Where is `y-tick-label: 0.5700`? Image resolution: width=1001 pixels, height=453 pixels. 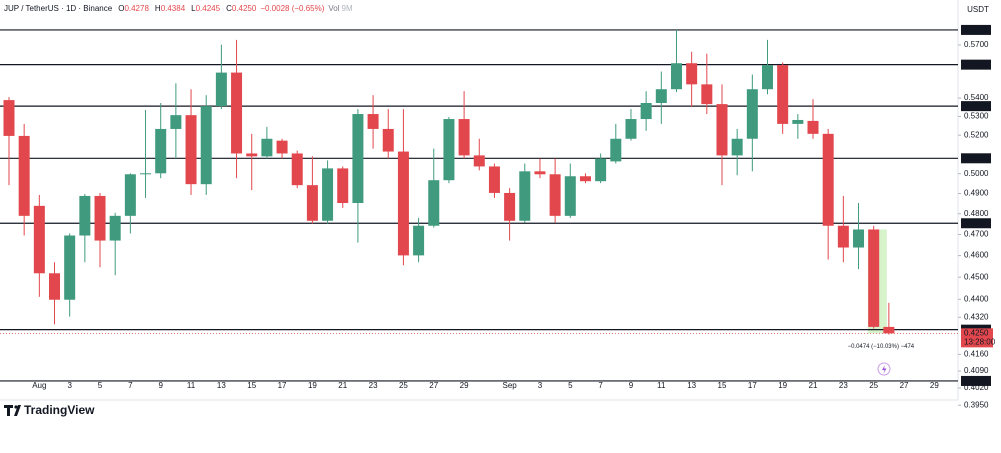 y-tick-label: 0.5700 is located at coordinates (976, 44).